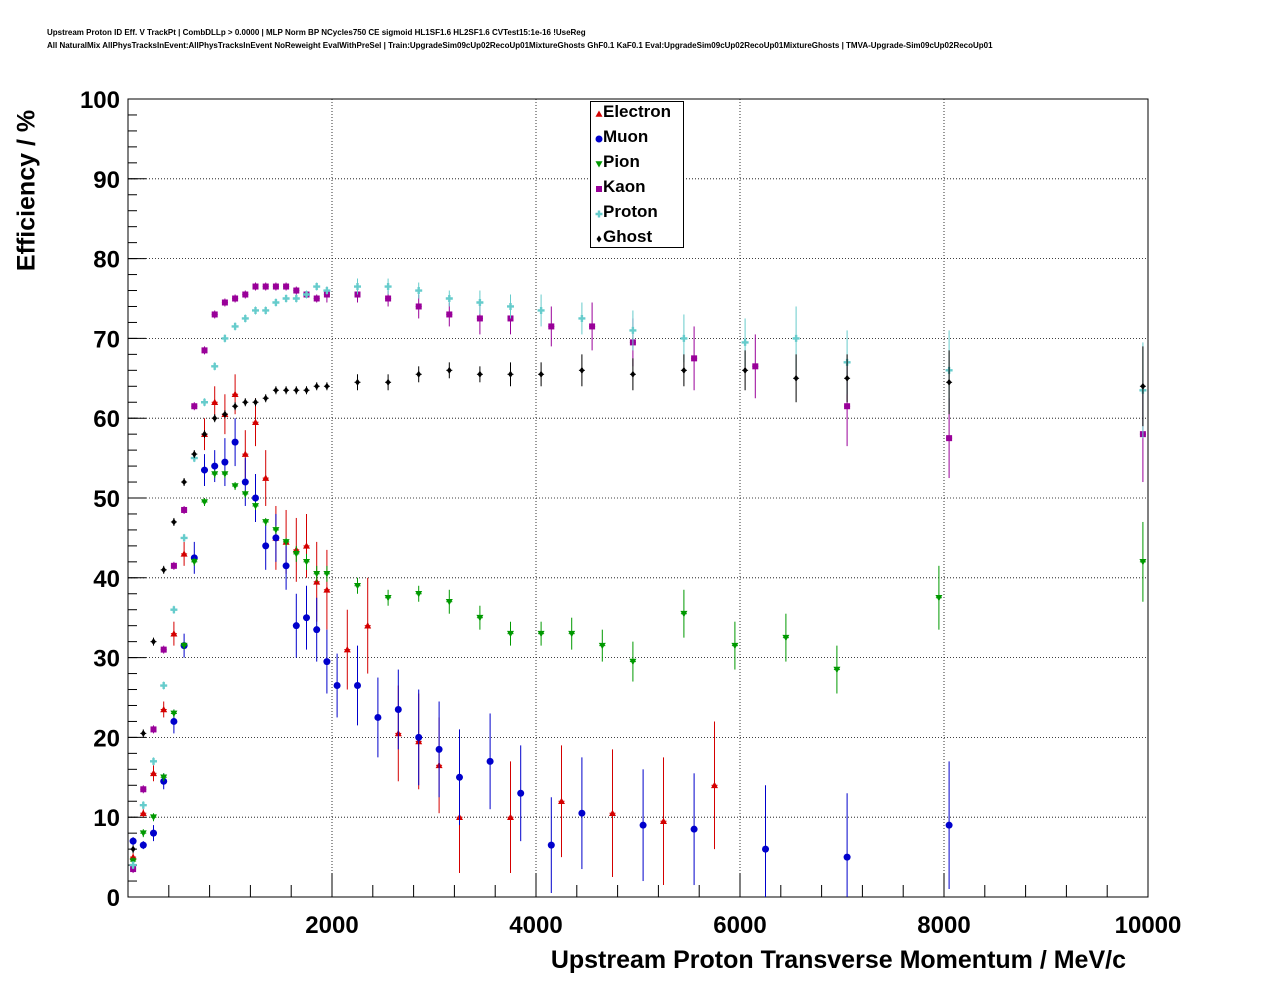 The height and width of the screenshot is (996, 1276). Describe the element at coordinates (106, 738) in the screenshot. I see `y-tick-label: 20` at that location.